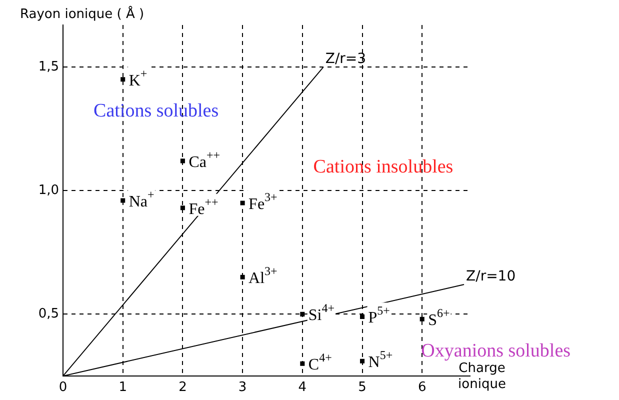 This screenshot has width=619, height=400. What do you see at coordinates (422, 388) in the screenshot?
I see `x-tick-label: 6` at bounding box center [422, 388].